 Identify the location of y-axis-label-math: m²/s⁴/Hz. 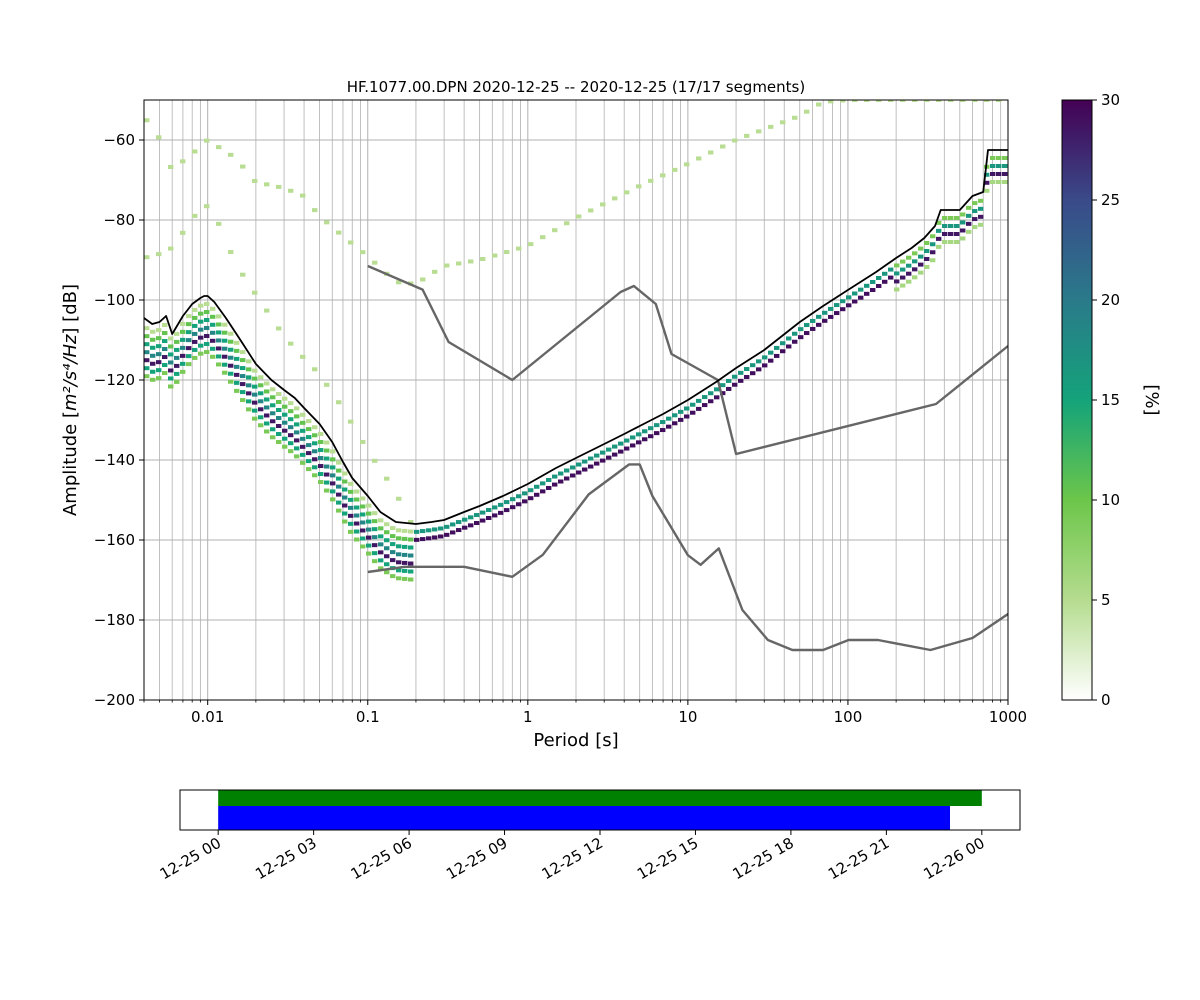
(70, 372).